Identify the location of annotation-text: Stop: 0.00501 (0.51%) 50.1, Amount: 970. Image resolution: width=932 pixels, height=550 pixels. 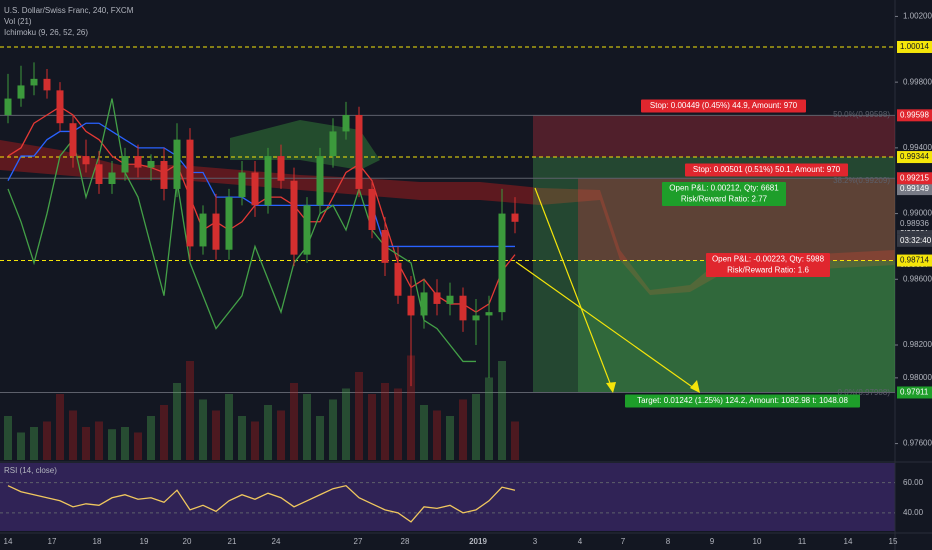
(767, 169).